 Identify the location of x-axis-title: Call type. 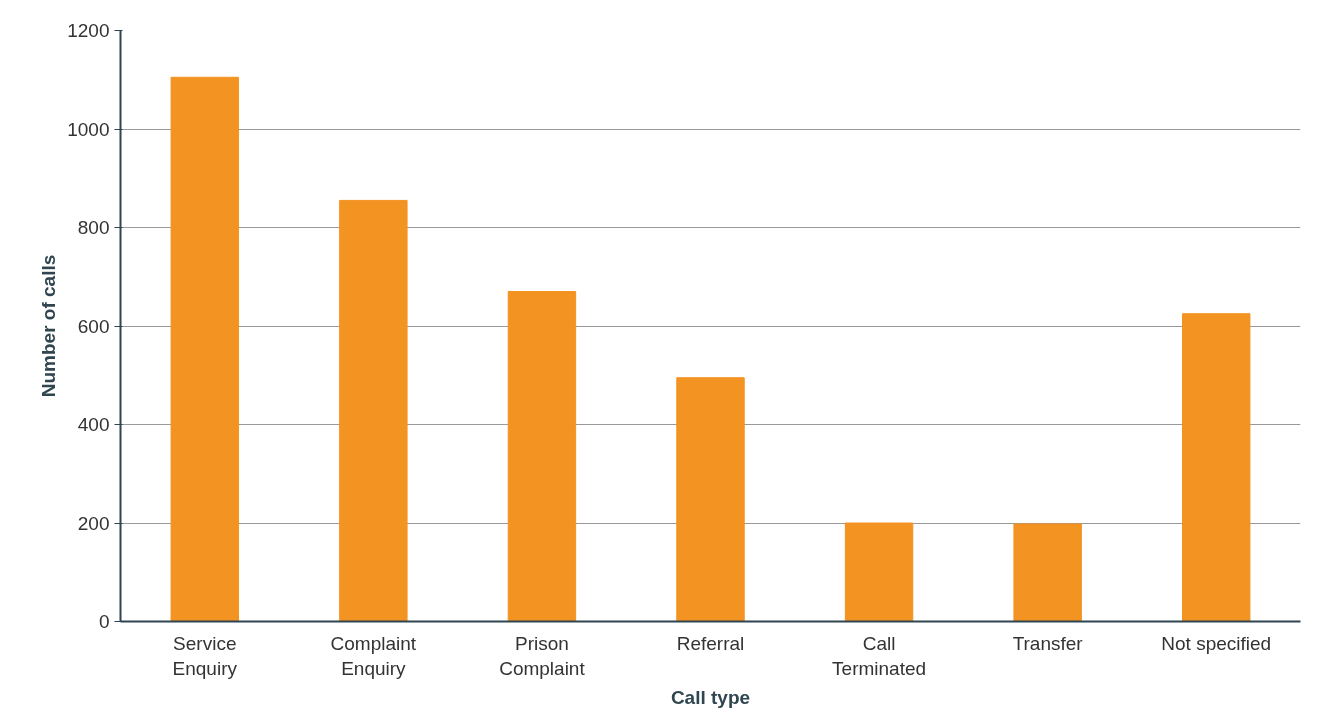
(710, 697).